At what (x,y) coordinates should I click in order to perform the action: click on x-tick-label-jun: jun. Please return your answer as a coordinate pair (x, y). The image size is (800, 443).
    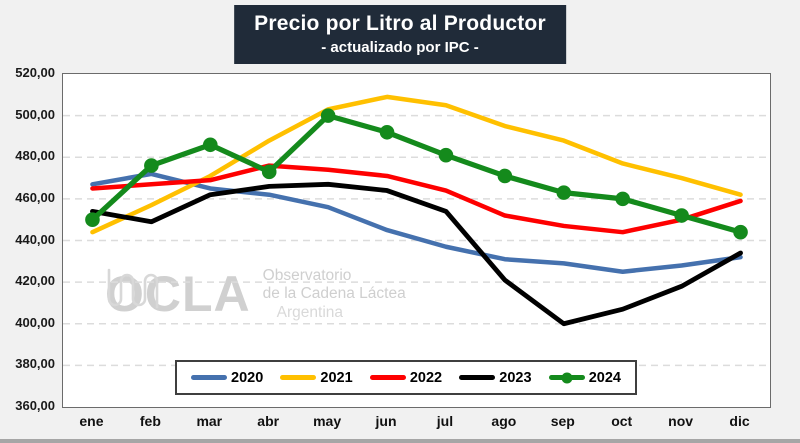
    Looking at the image, I should click on (386, 421).